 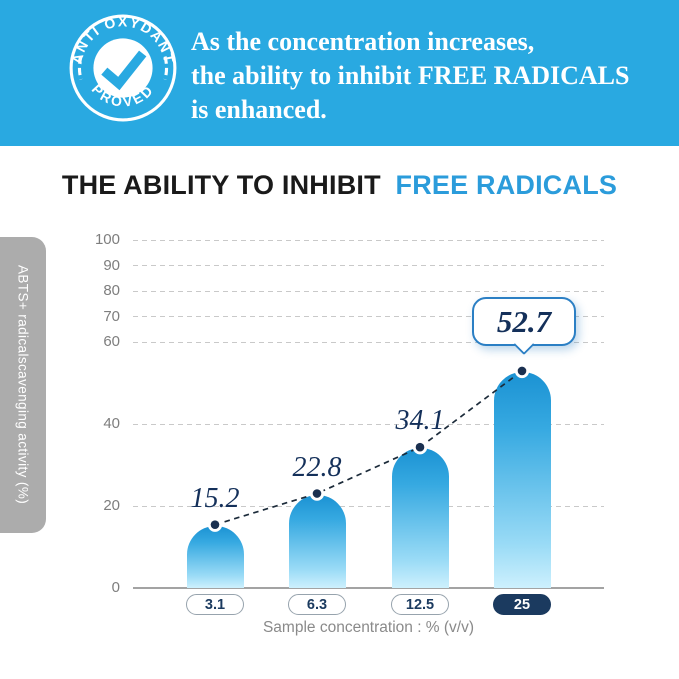 I want to click on y-tick-label: 100, so click(x=107, y=239).